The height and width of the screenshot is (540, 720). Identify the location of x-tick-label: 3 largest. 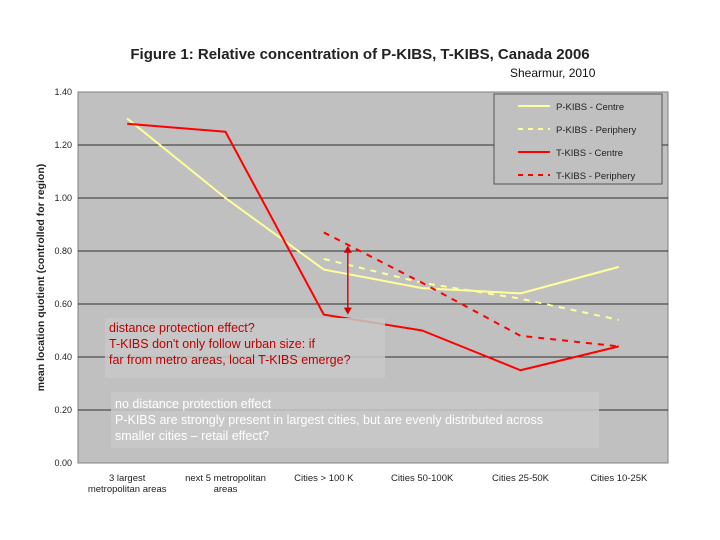
(127, 478).